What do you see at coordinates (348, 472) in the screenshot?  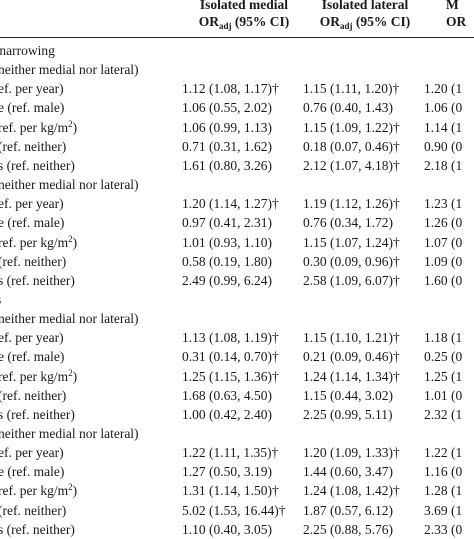 I see `table-cell-c2: 1.44 (0.60, 3.47)` at bounding box center [348, 472].